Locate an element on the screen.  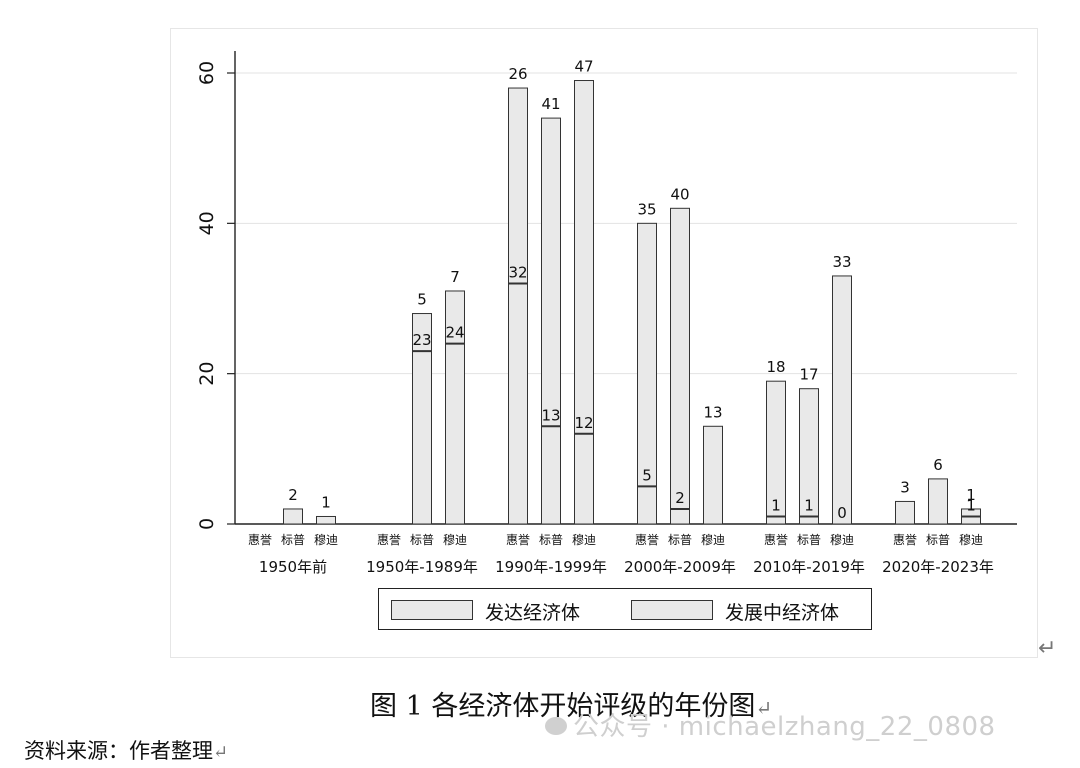
x-group-label-1: 1950年-1989年 is located at coordinates (422, 567).